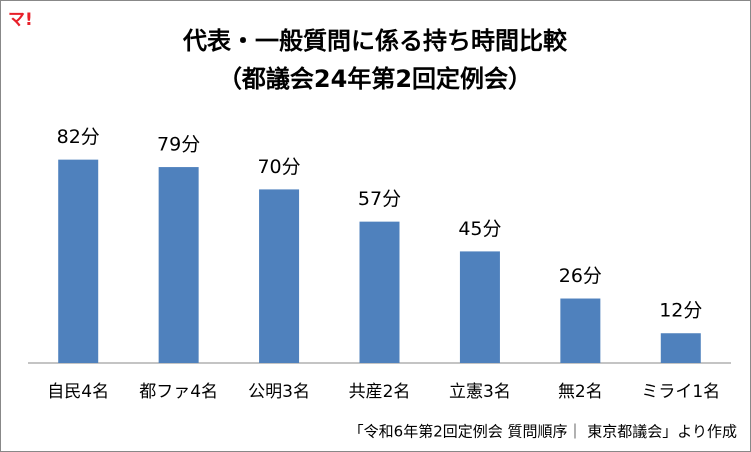 This screenshot has height=452, width=751. Describe the element at coordinates (480, 391) in the screenshot. I see `x-tick-label: 立憲3名` at that location.